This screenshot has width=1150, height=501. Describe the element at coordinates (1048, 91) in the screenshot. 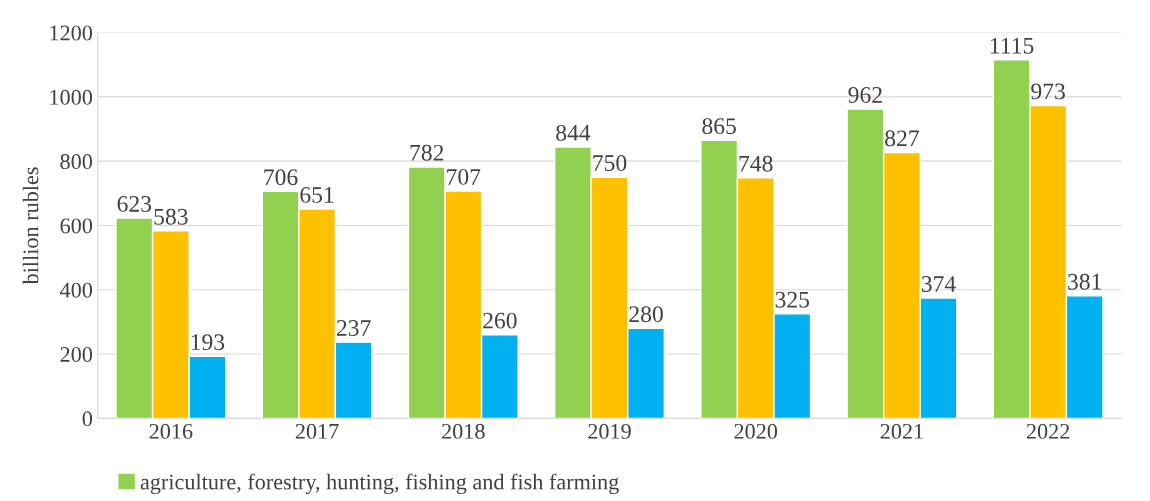

I see `data-label: 973` at that location.